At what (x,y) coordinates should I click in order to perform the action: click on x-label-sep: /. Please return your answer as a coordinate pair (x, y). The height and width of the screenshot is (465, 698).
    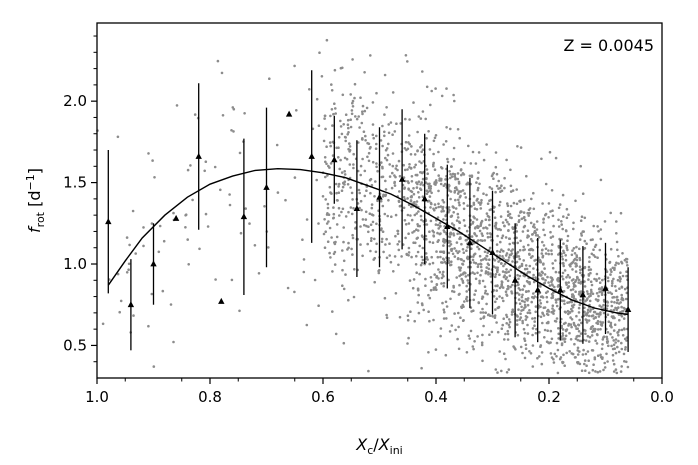
    Looking at the image, I should click on (376, 444).